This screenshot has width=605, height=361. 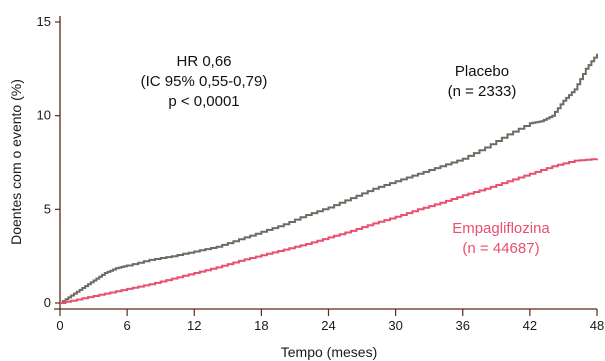 I want to click on x-tick-label: 6, so click(x=127, y=325).